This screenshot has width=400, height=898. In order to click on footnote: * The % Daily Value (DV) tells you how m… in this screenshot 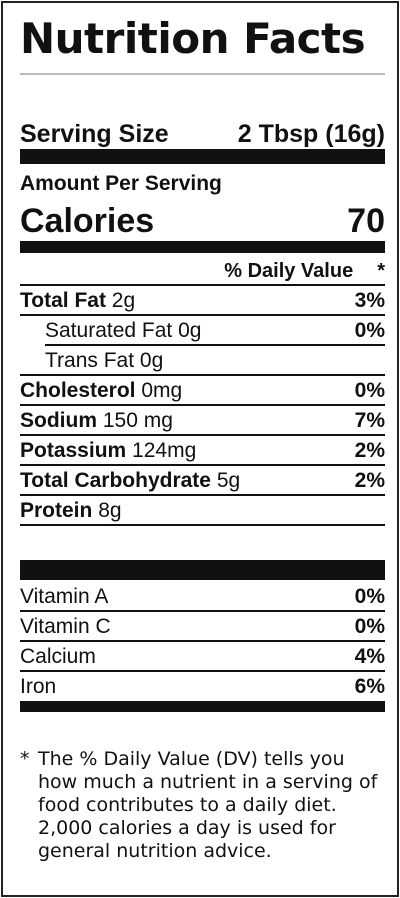, I will do `click(202, 805)`.